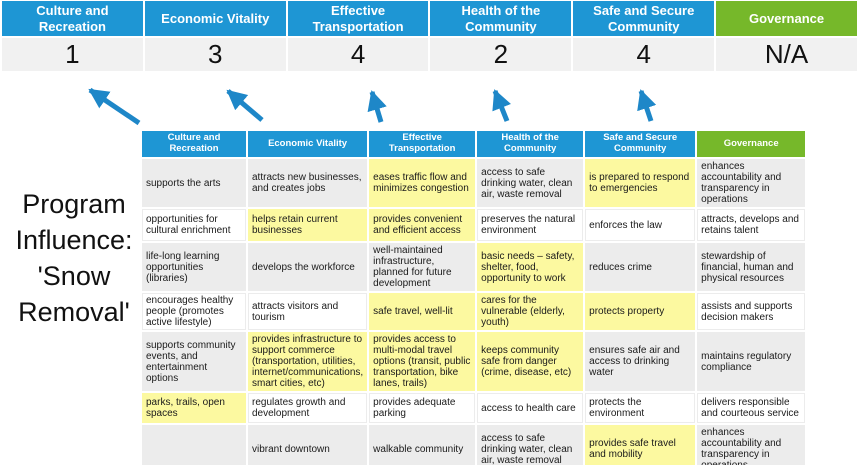 The height and width of the screenshot is (465, 859). What do you see at coordinates (644, 18) in the screenshot?
I see `scoreboard-header-safe-and-secure-community: Safe and Secure Community` at bounding box center [644, 18].